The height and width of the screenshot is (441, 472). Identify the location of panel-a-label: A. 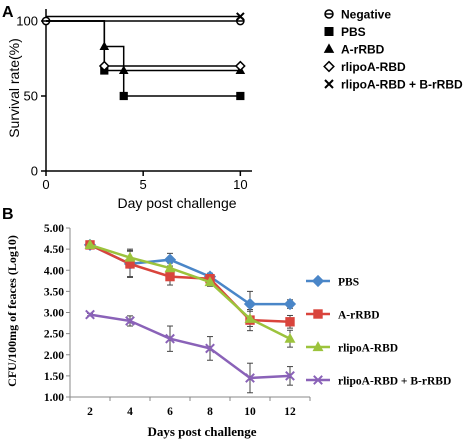
(8, 12).